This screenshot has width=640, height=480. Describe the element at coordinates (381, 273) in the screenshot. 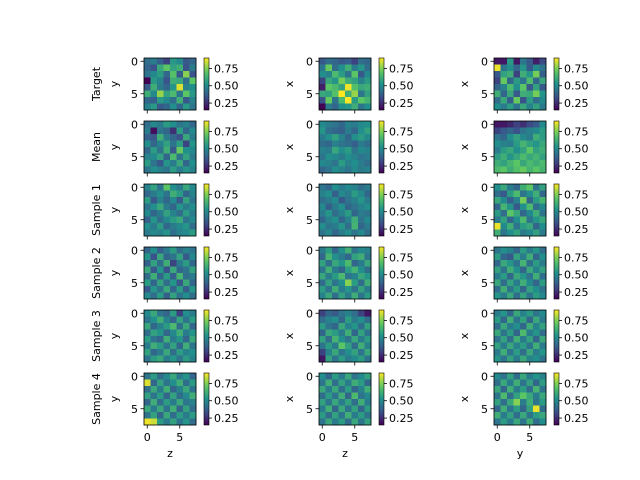

I see `colorbar` at that location.